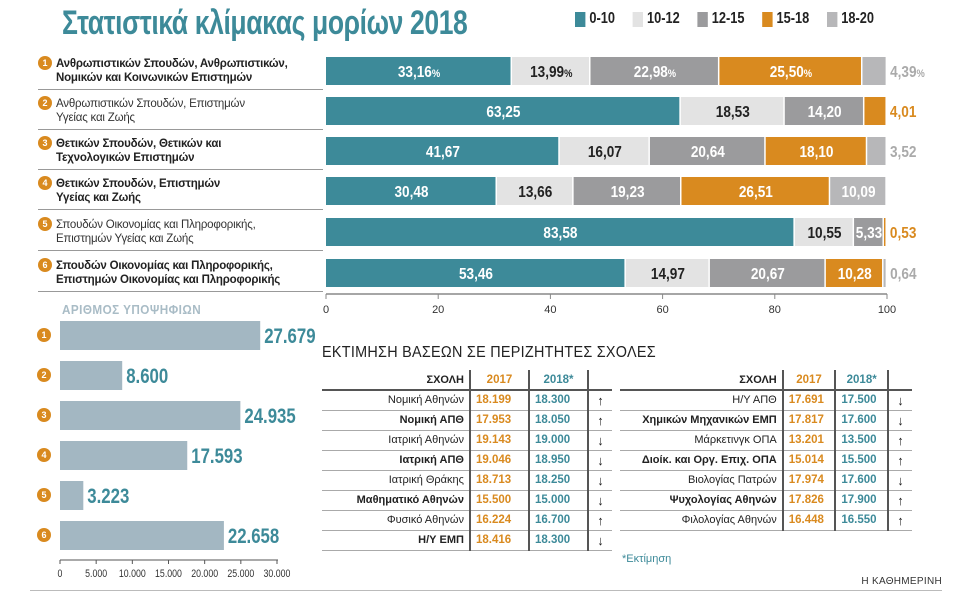  I want to click on school-name: Φιλολογίας Αθηνών, so click(701, 520).